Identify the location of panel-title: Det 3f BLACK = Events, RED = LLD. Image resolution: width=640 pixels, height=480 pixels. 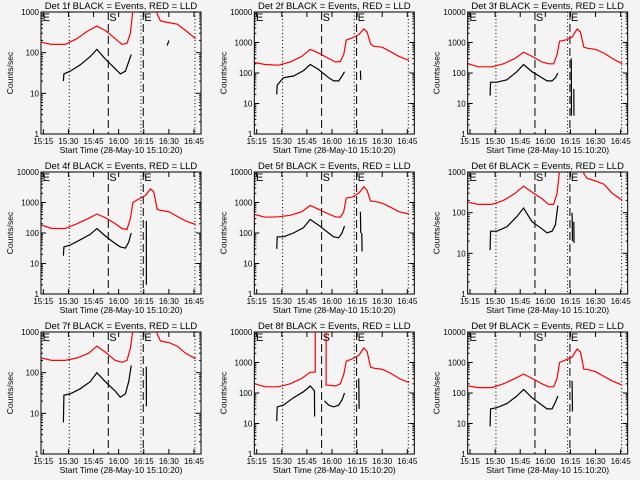
(547, 6).